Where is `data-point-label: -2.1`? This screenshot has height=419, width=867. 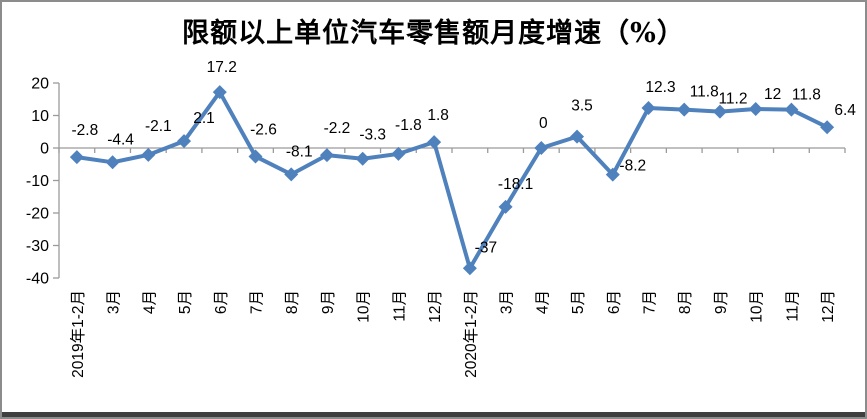
data-point-label: -2.1 is located at coordinates (158, 126).